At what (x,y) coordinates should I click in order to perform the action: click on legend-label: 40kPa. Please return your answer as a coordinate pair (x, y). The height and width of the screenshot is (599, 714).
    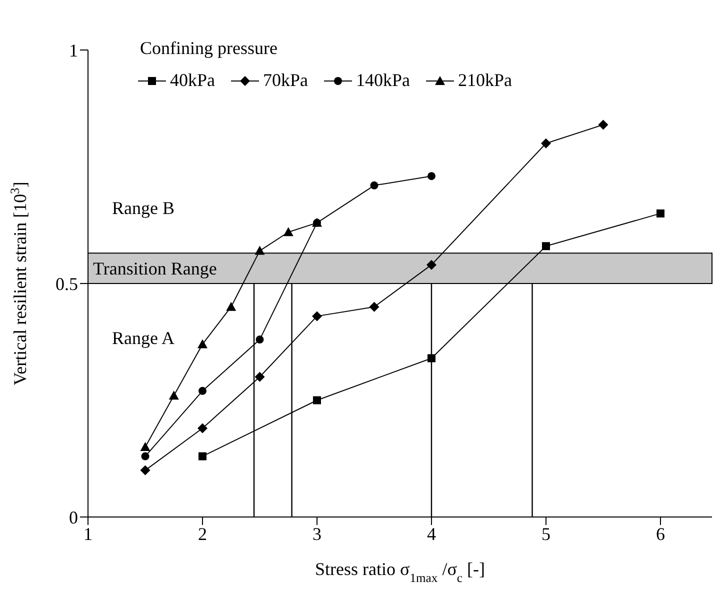
    Looking at the image, I should click on (192, 80).